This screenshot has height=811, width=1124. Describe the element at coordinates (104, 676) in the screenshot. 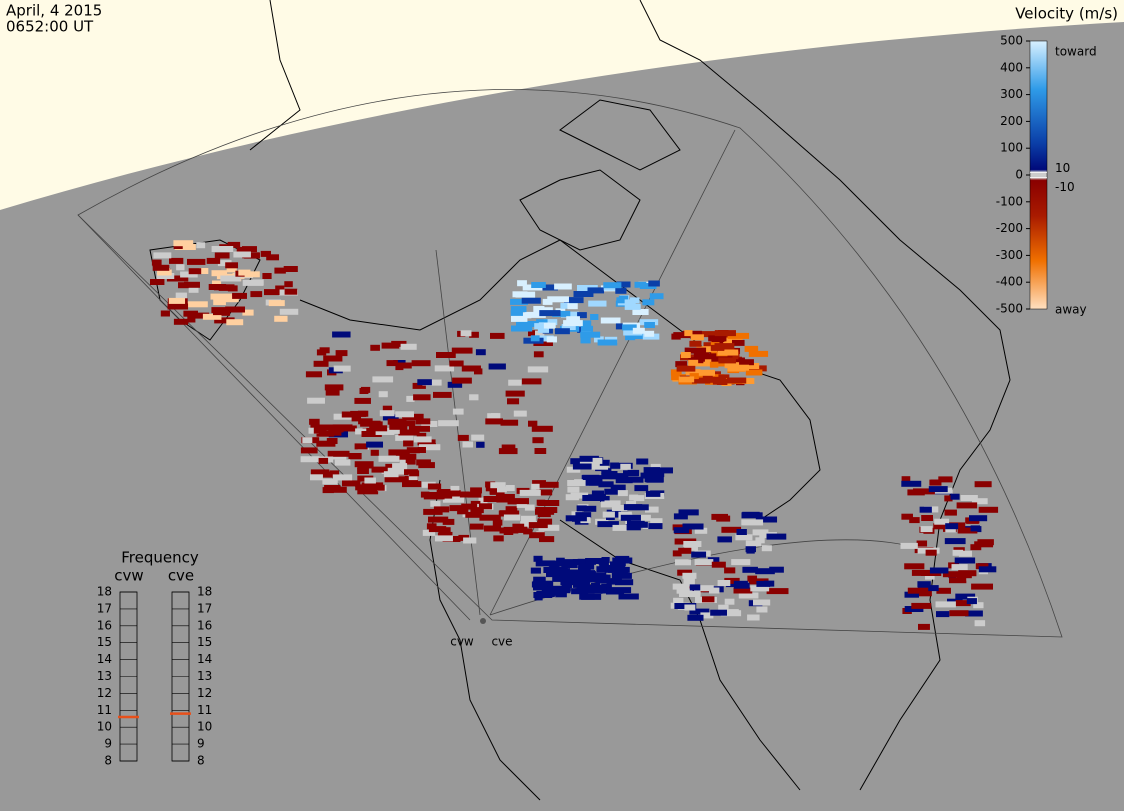

I see `frequency-tick-label: 13` at that location.